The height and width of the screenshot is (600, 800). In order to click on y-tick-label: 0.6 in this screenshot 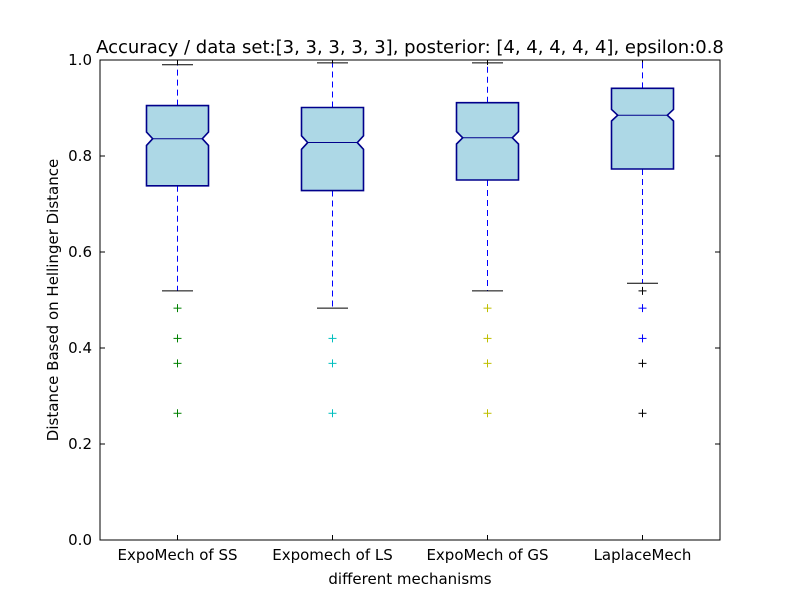, I will do `click(80, 252)`.